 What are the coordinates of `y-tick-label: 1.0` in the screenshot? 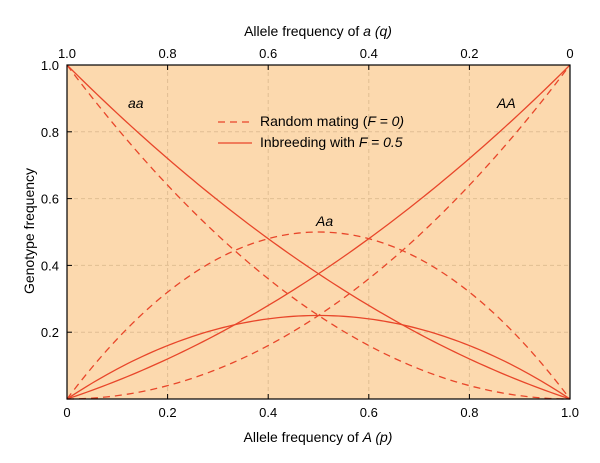 It's located at (50, 65).